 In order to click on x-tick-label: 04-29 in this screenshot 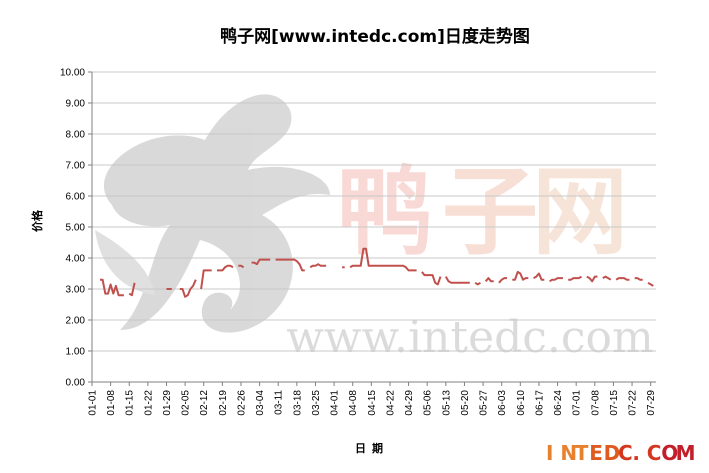, I will do `click(409, 403)`.